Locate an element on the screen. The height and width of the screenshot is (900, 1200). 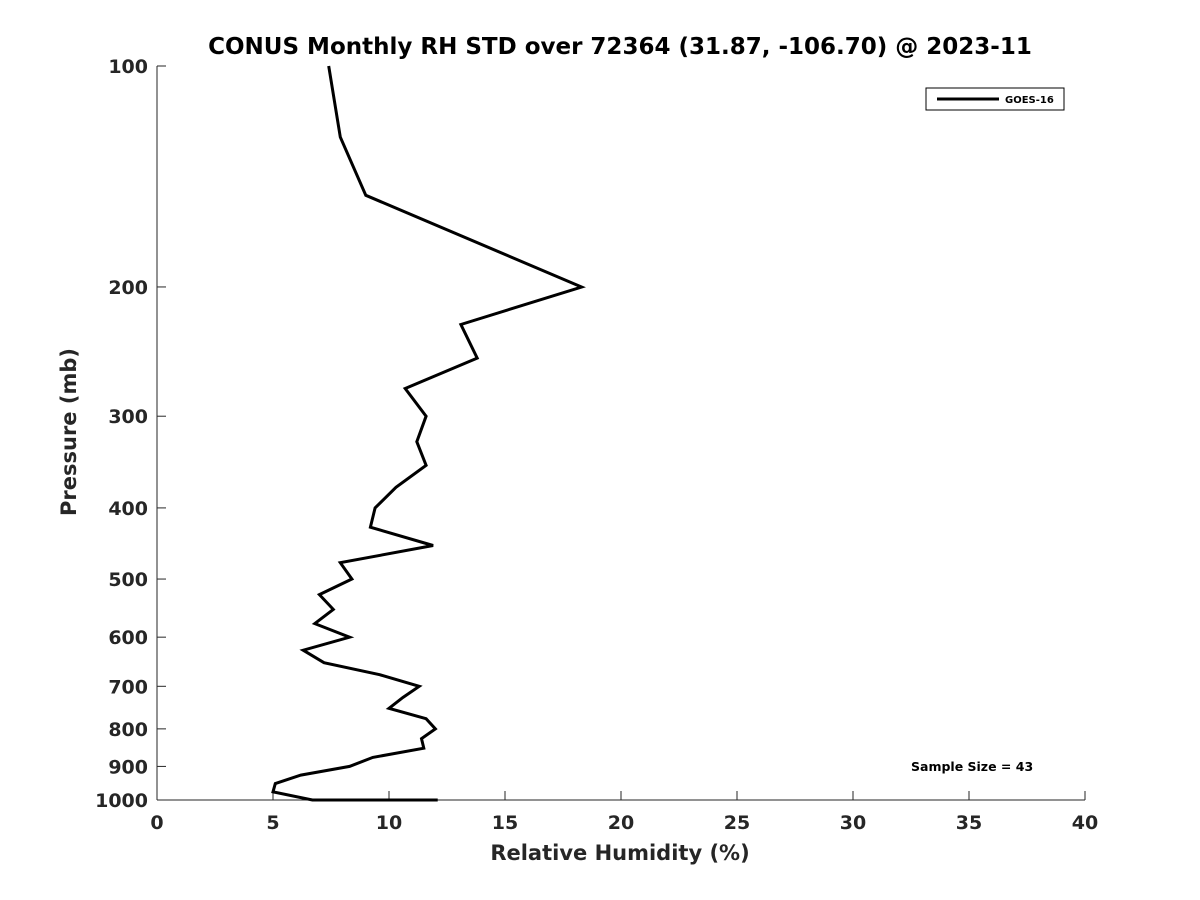
x-tick-label: 0 is located at coordinates (156, 823).